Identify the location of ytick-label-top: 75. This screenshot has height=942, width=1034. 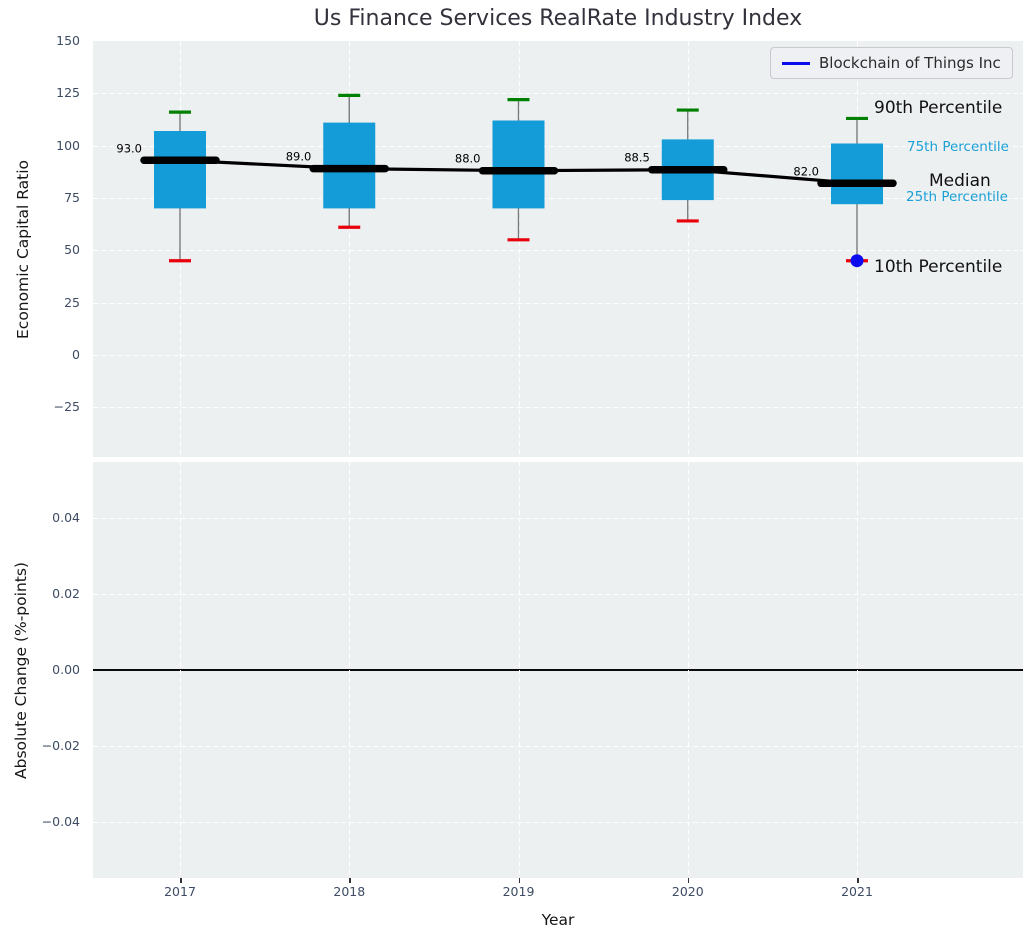
(72, 197).